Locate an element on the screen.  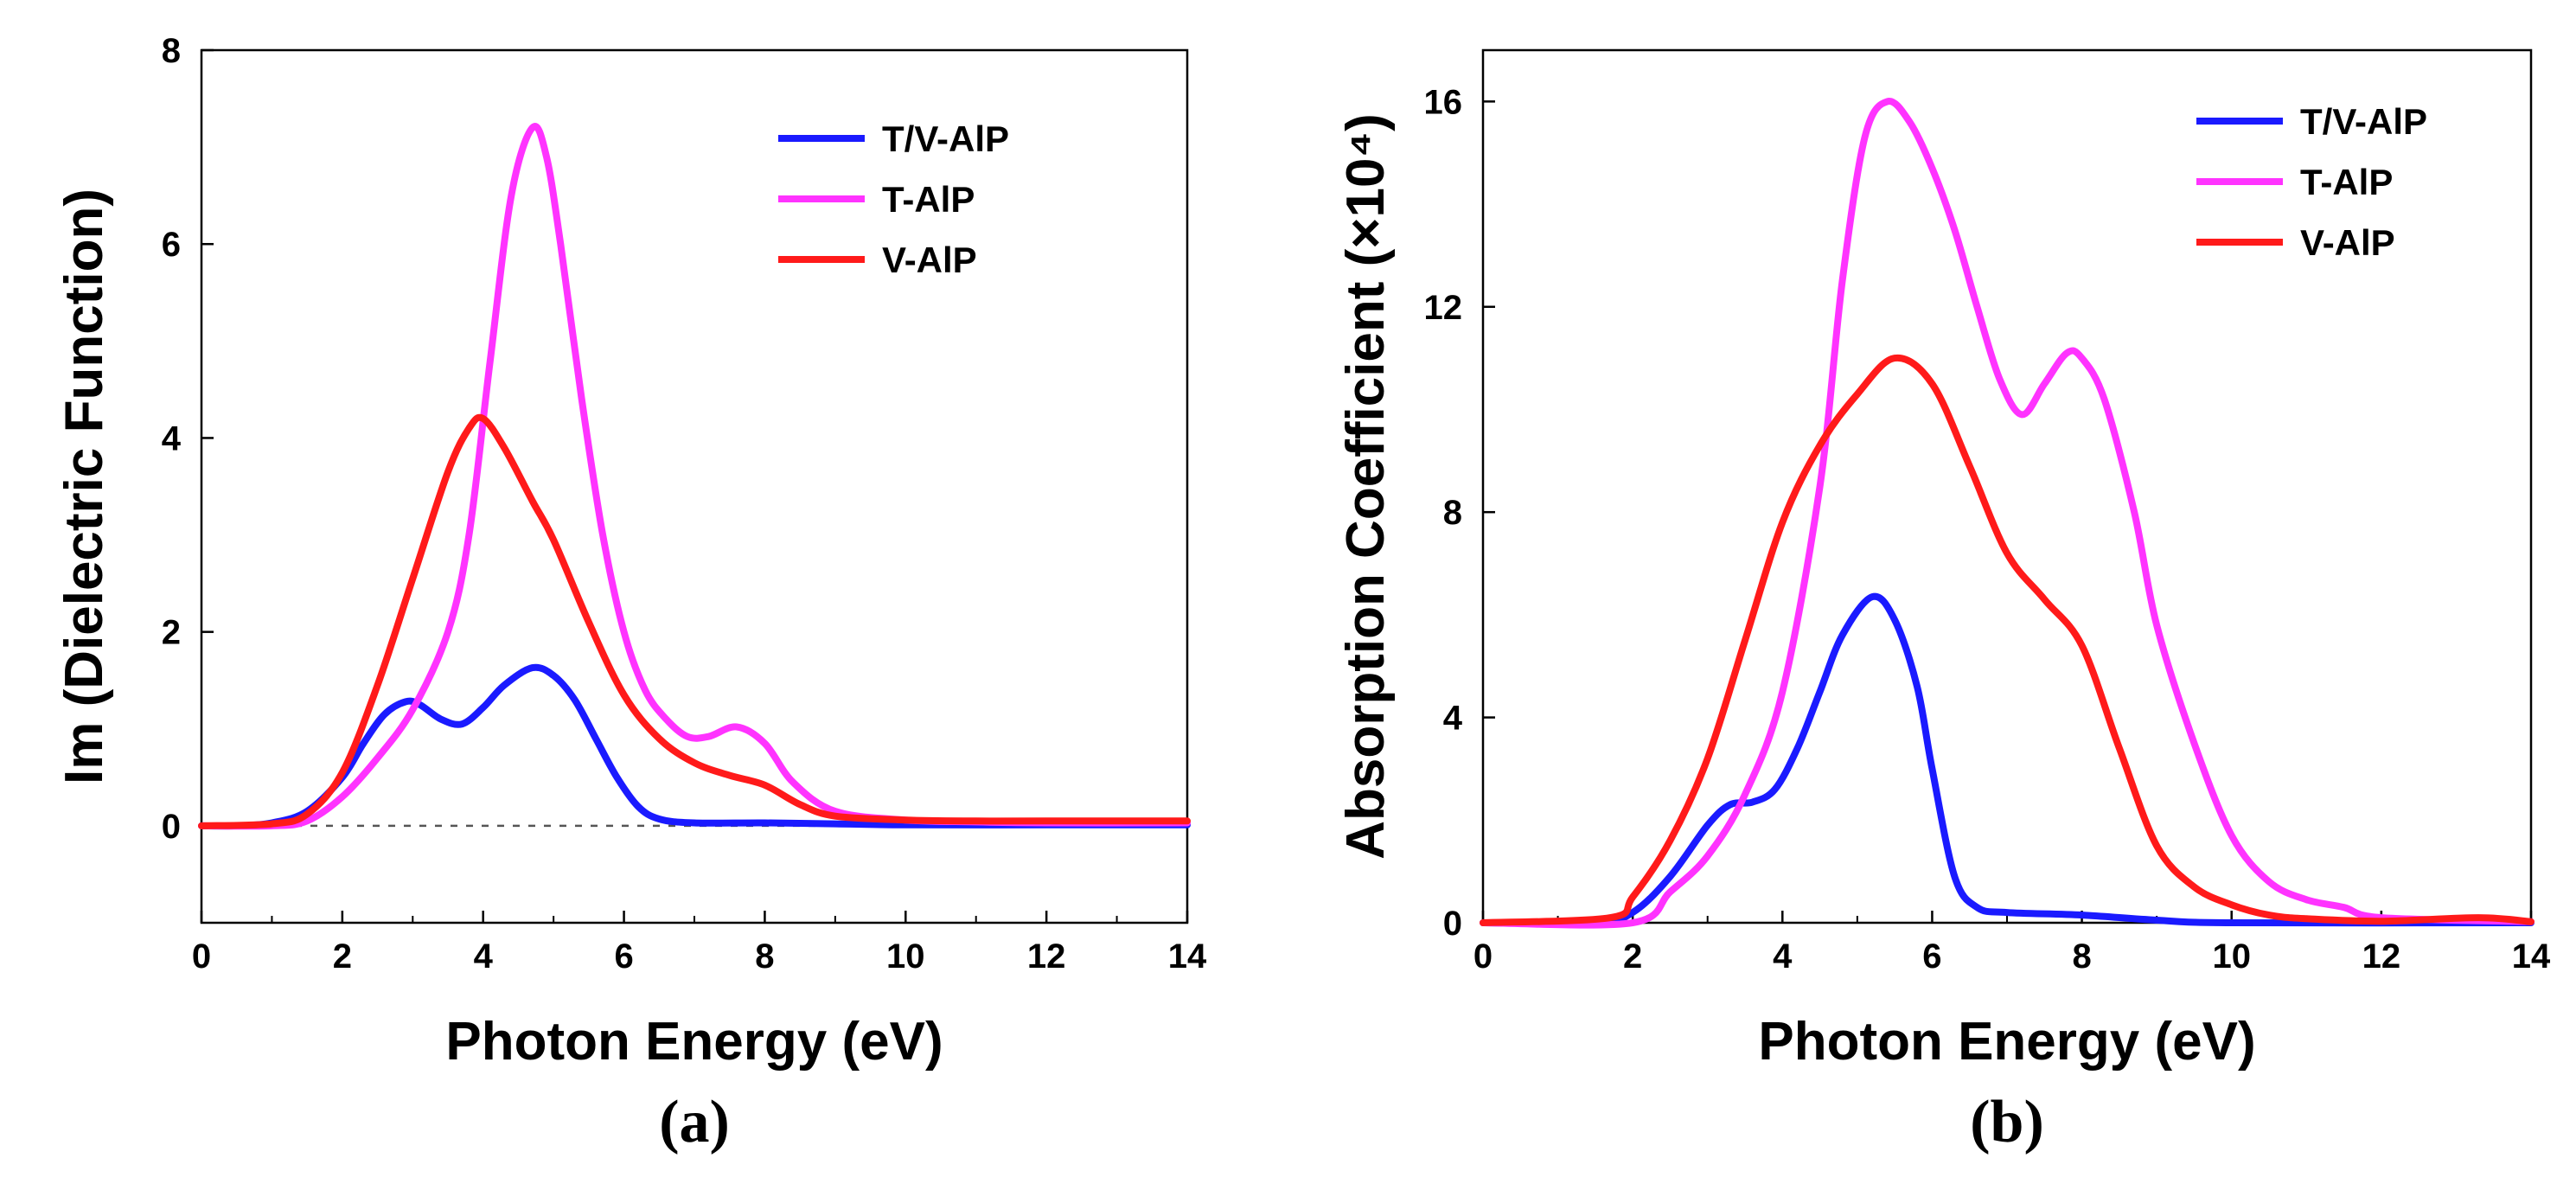
y-axis-label: Absorption Coefficient (×10⁴) is located at coordinates (1366, 487).